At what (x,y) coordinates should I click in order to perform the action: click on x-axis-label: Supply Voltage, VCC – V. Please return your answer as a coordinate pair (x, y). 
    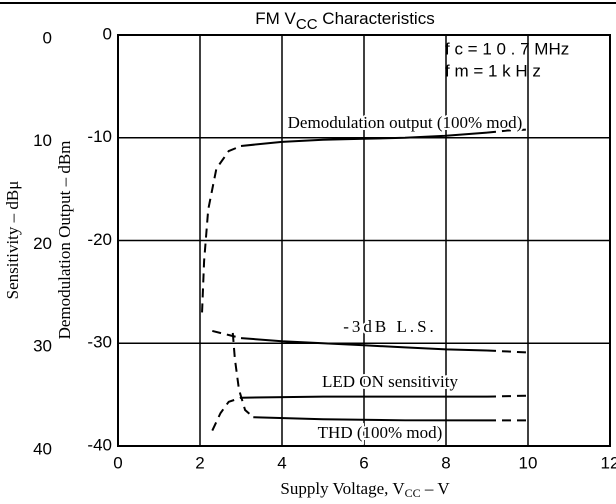
    Looking at the image, I should click on (365, 489).